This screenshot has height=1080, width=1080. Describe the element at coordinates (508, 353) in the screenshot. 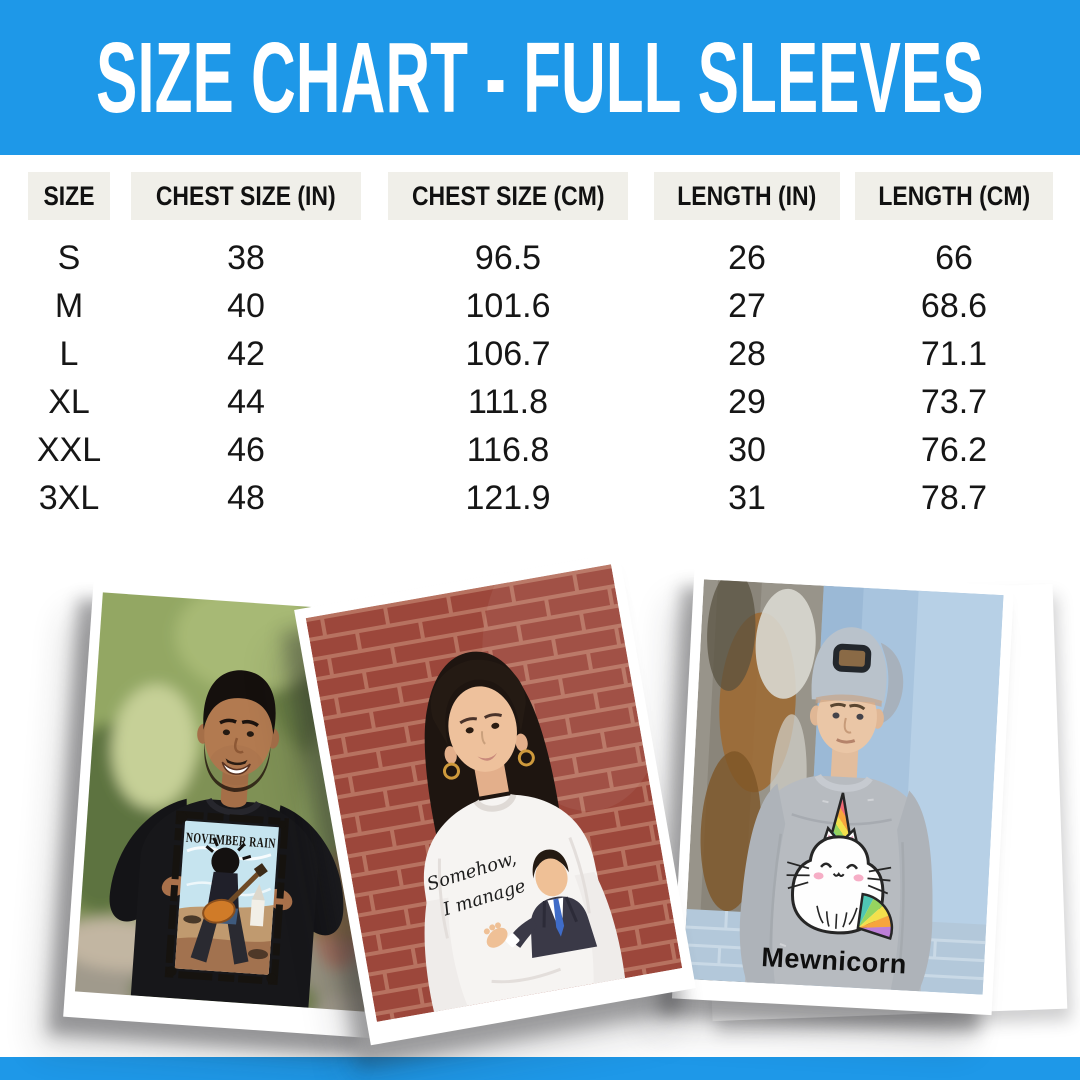

I see `value-cell: 106.7` at that location.